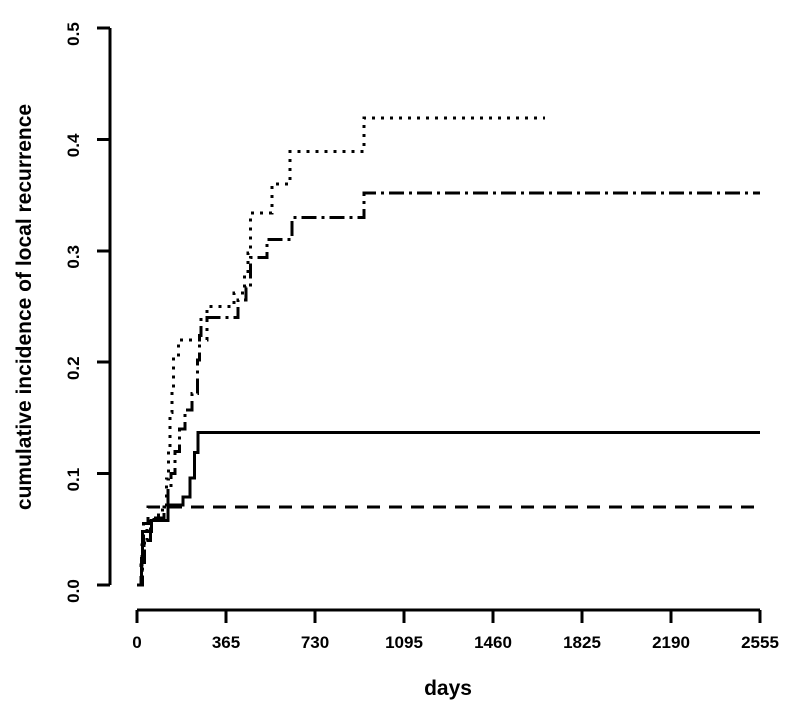 The width and height of the screenshot is (798, 714). Describe the element at coordinates (24, 307) in the screenshot. I see `y-axis-title: cumulative incidence of local recurrence` at that location.